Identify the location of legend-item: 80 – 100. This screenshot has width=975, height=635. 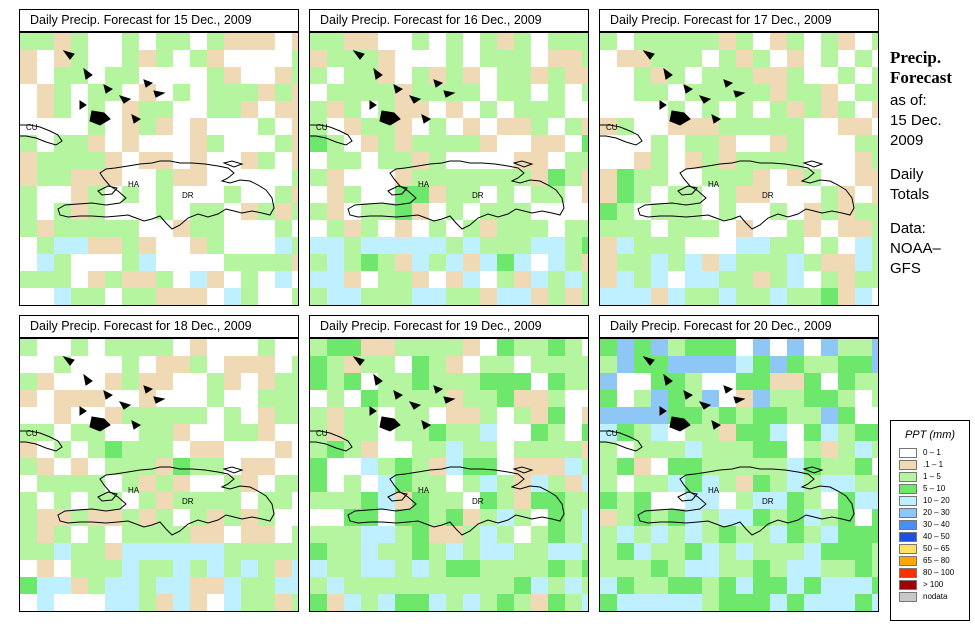
(930, 573).